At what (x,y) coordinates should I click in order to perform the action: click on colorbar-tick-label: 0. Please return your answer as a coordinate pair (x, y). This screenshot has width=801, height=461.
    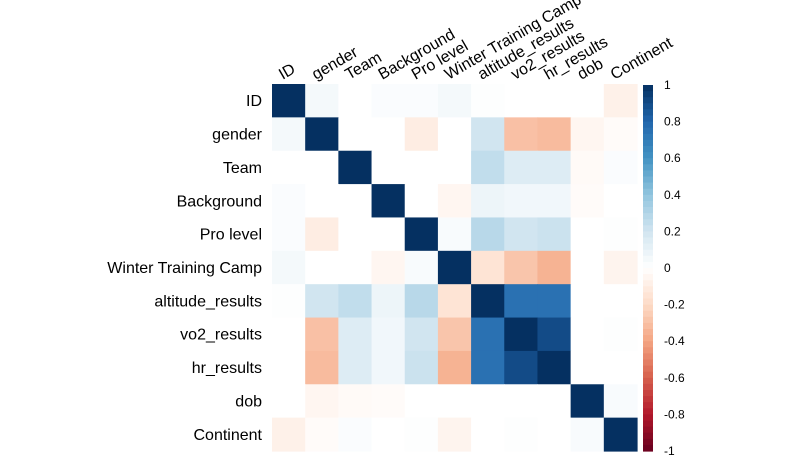
    Looking at the image, I should click on (667, 268).